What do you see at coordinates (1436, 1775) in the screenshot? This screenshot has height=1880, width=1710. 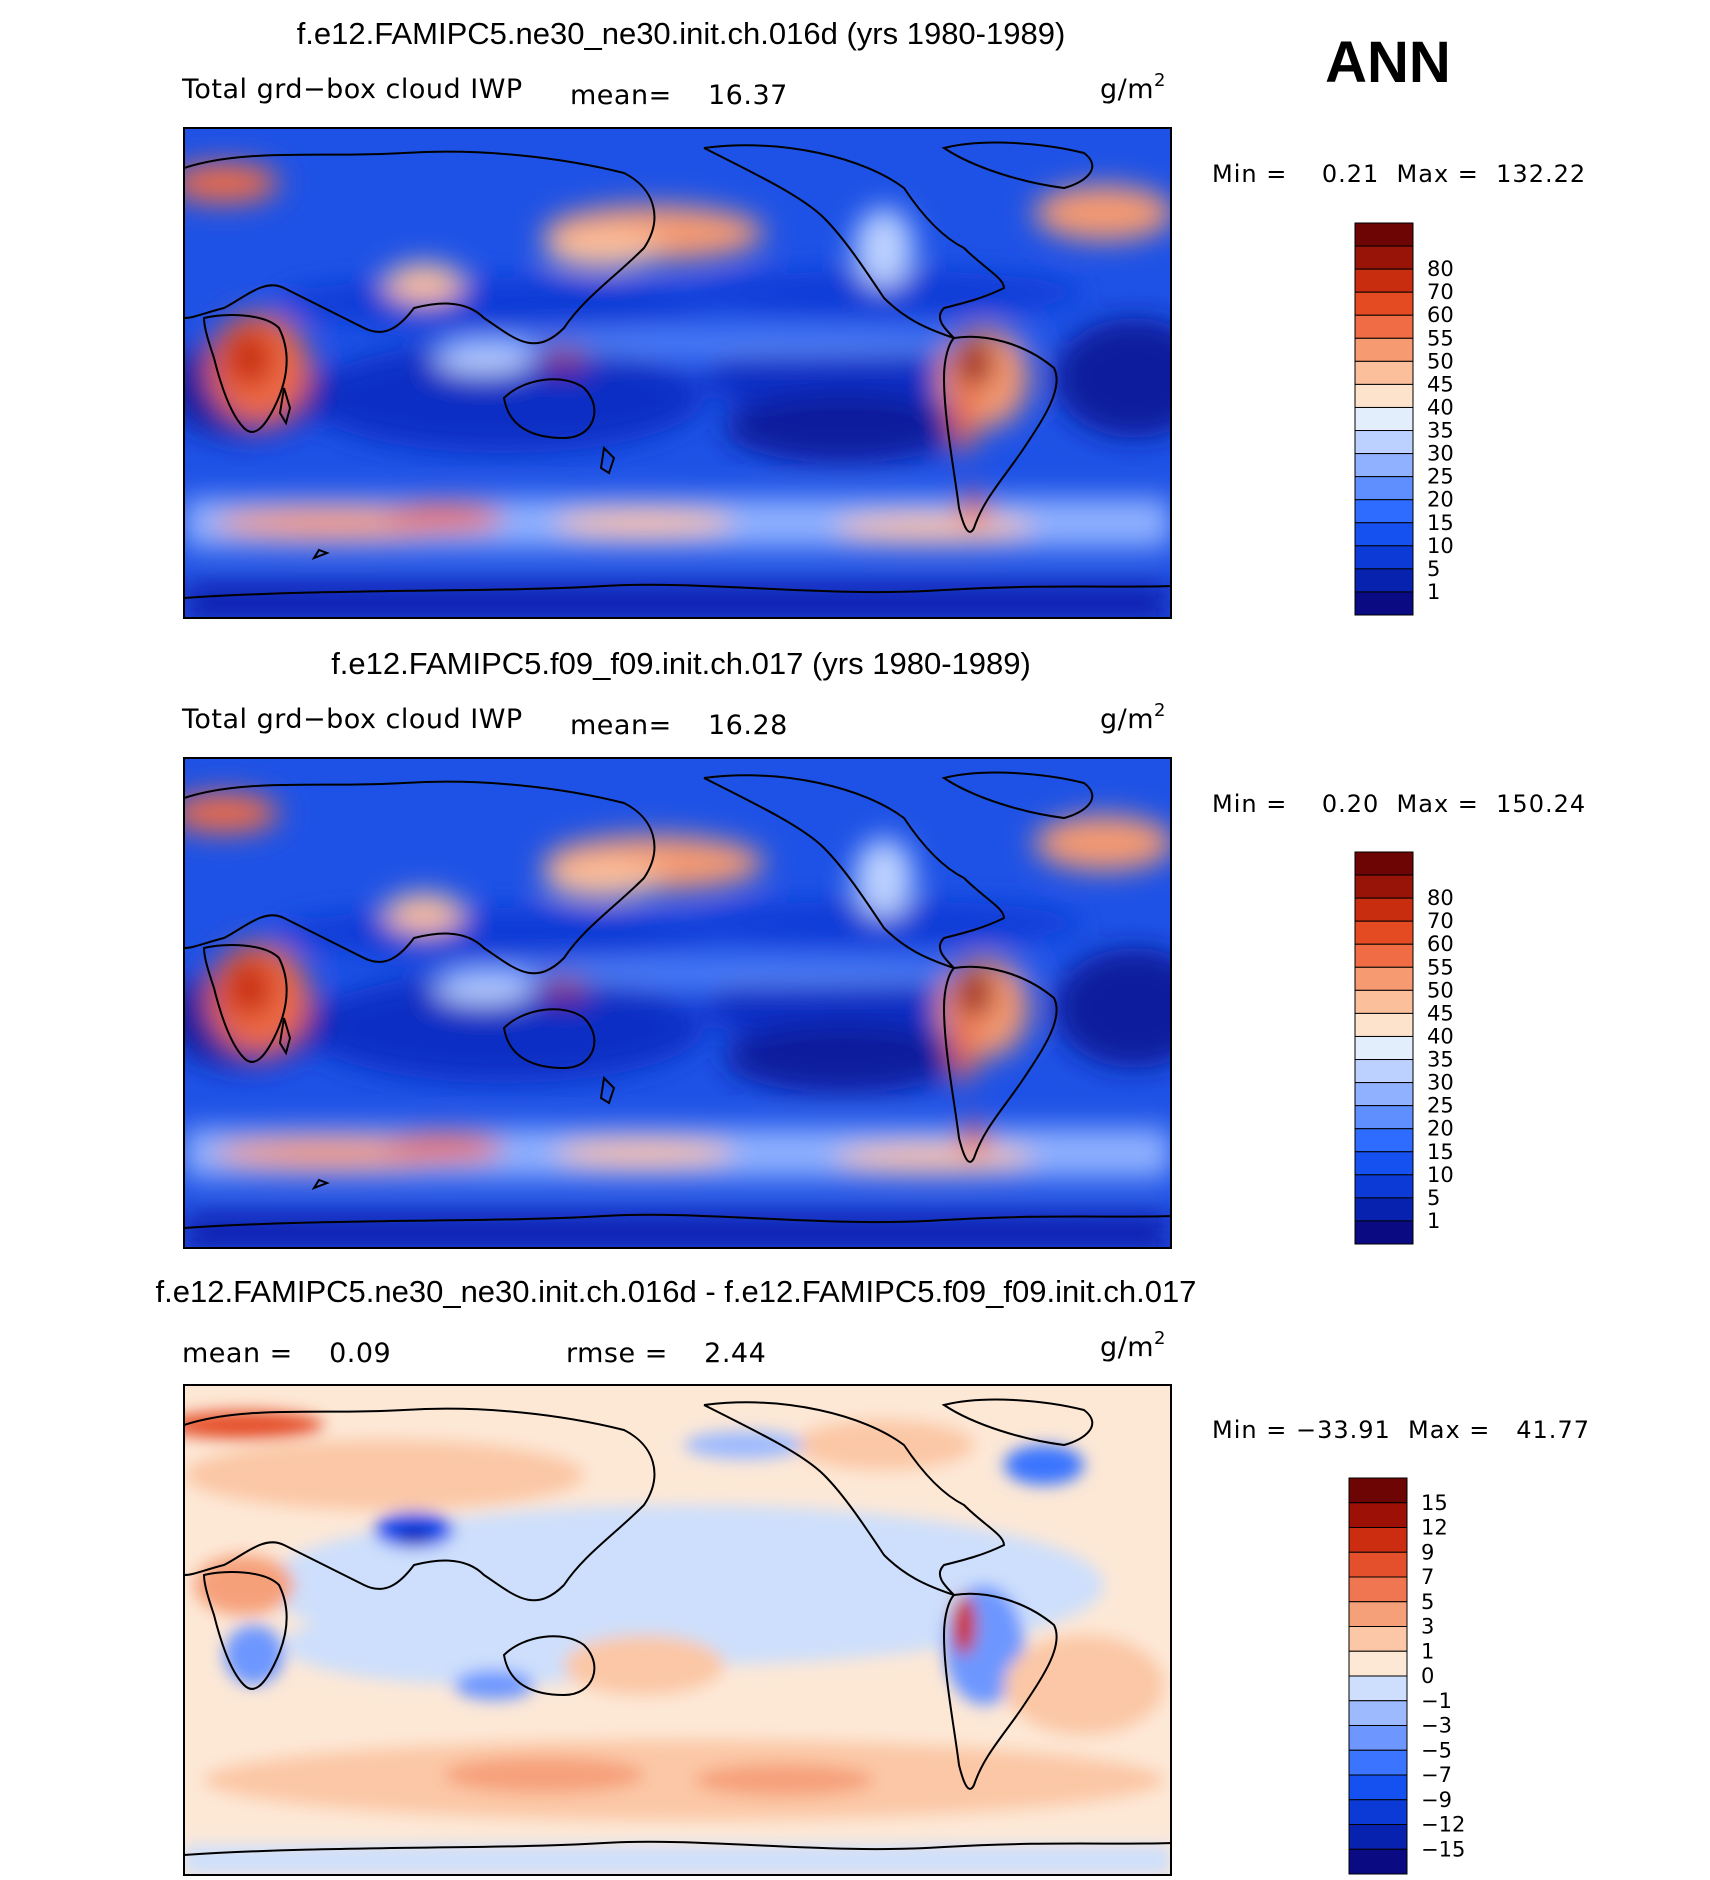 I see `colorbar-tick-label: −7` at bounding box center [1436, 1775].